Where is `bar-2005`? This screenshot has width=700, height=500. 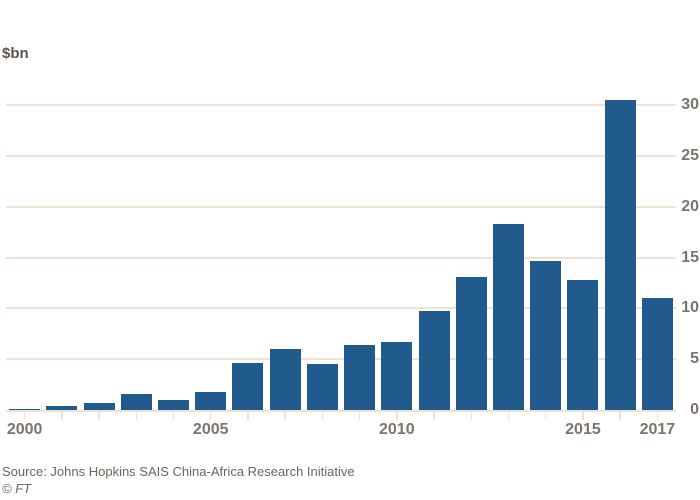
bar-2005 is located at coordinates (211, 400).